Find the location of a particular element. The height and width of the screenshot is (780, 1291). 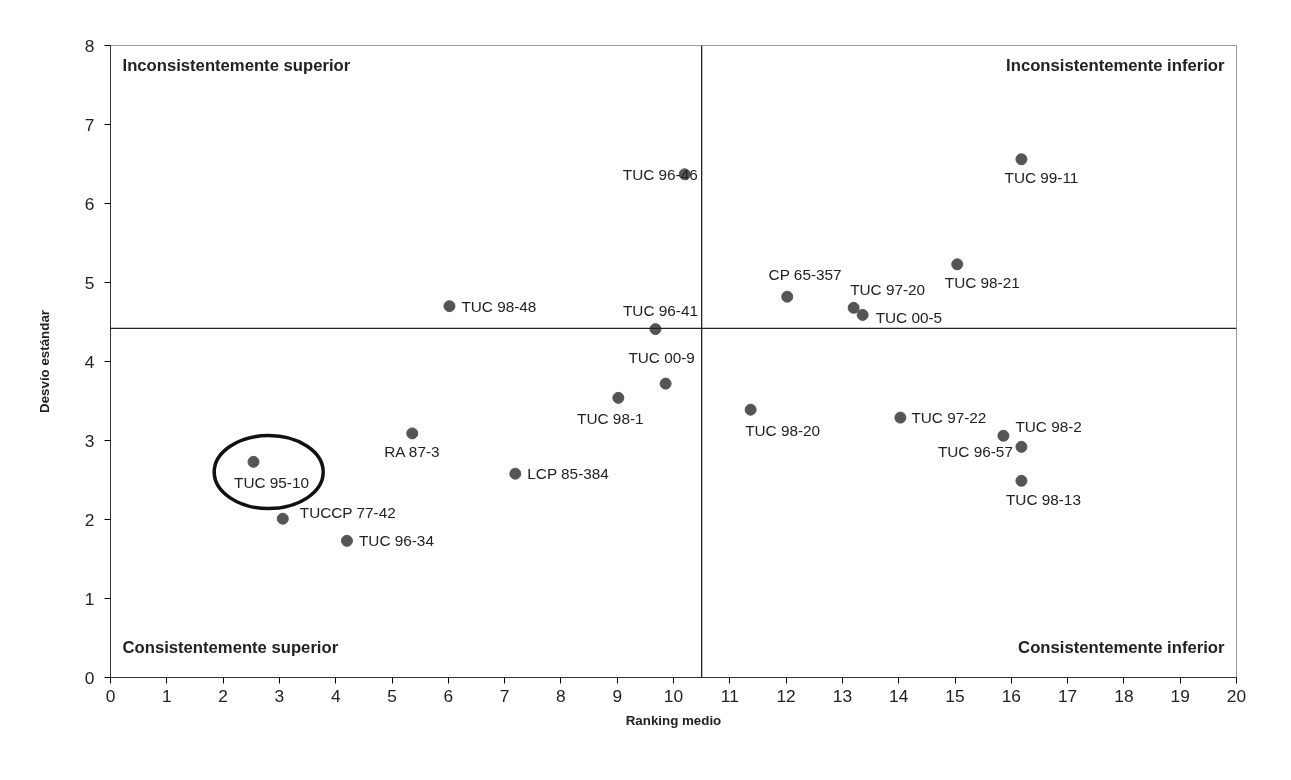

x-tick-label: 19 is located at coordinates (1180, 695).